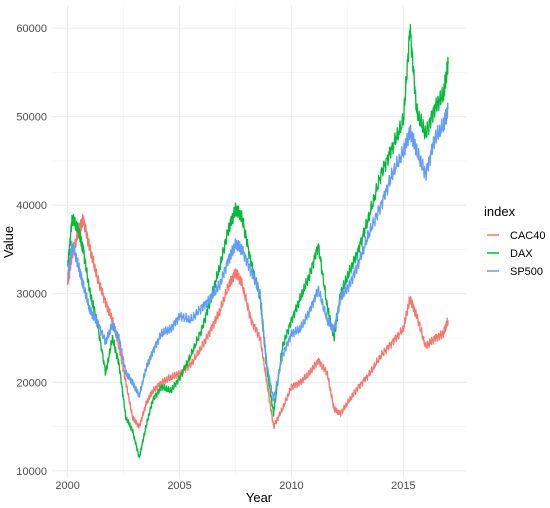 Image resolution: width=550 pixels, height=508 pixels. Describe the element at coordinates (31, 250) in the screenshot. I see `y-axis-ticks: 10000 20000 30000 40000 50000 60000` at that location.